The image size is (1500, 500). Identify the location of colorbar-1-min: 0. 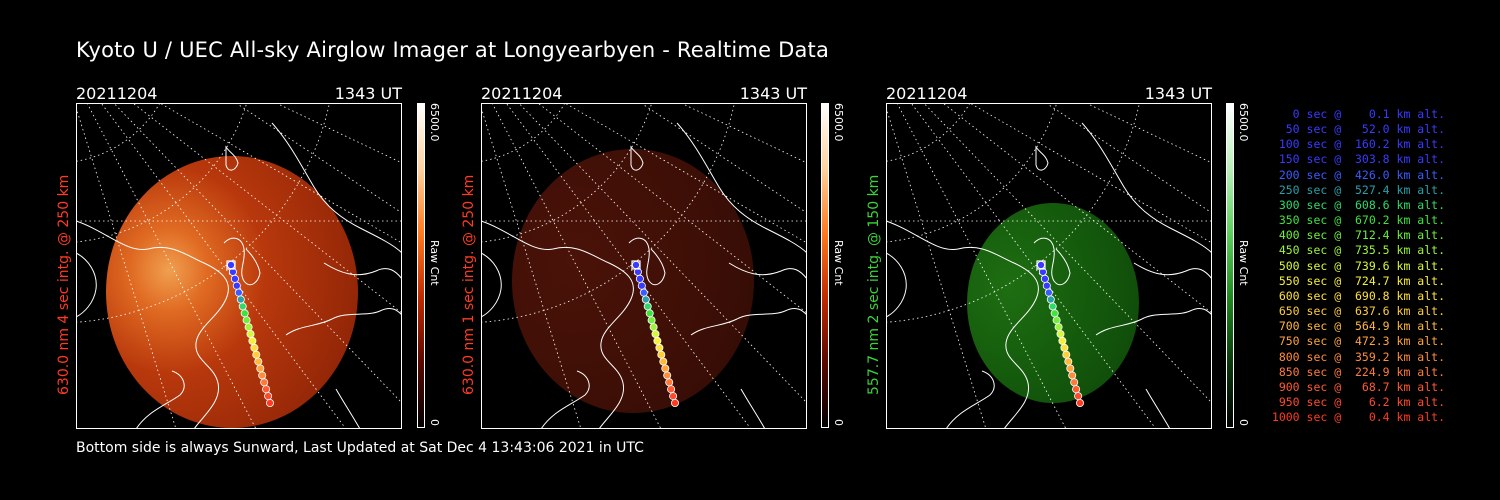
(434, 422).